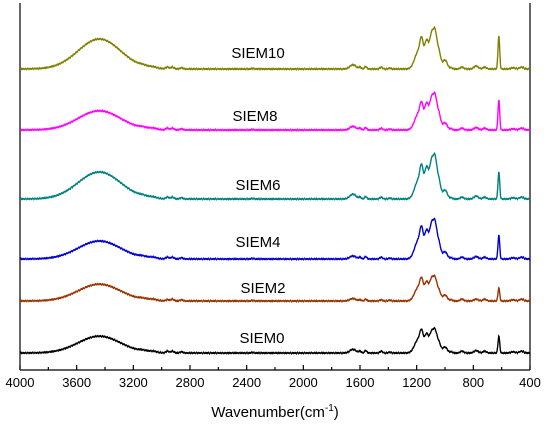  I want to click on x-tick-label: 4000, so click(20, 382).